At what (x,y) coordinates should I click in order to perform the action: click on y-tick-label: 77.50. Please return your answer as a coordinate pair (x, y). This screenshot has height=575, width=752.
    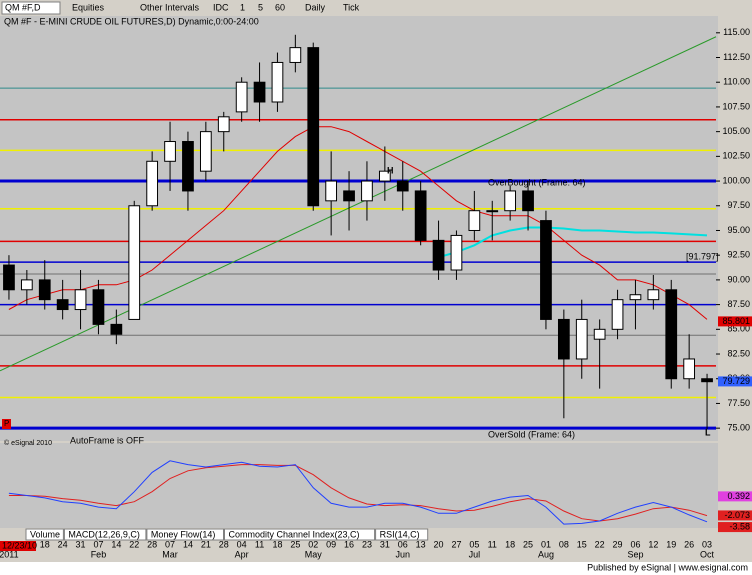
    Looking at the image, I should click on (738, 403).